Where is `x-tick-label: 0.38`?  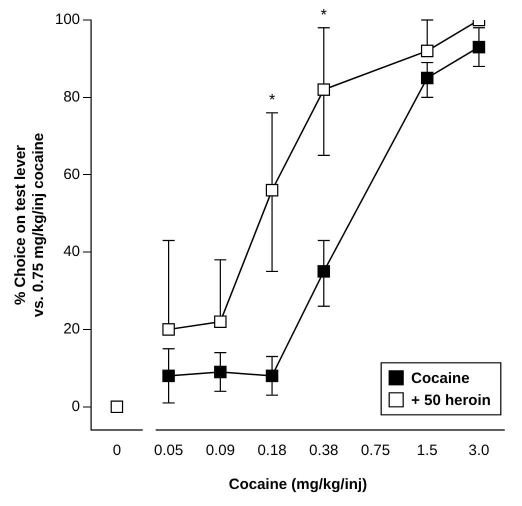 x-tick-label: 0.38 is located at coordinates (323, 451).